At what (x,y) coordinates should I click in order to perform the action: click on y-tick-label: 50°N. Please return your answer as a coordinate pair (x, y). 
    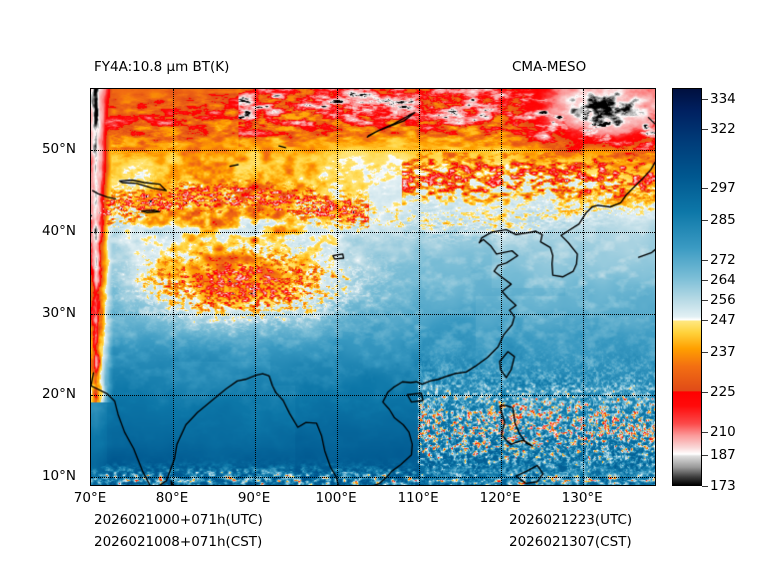
    Looking at the image, I should click on (58, 149).